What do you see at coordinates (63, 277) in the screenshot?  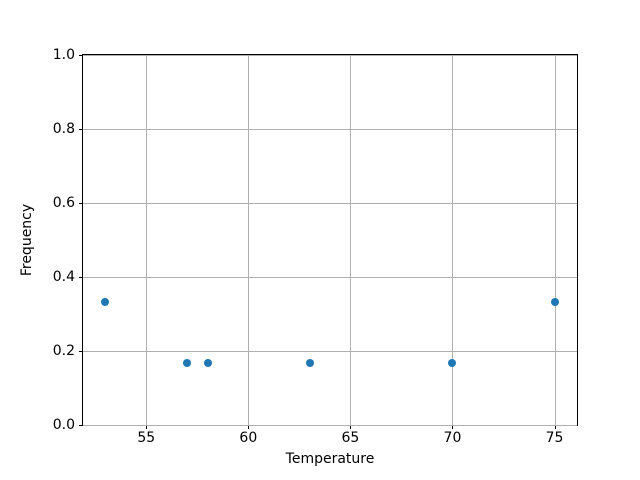 I see `y-tick-label: 0.4` at bounding box center [63, 277].